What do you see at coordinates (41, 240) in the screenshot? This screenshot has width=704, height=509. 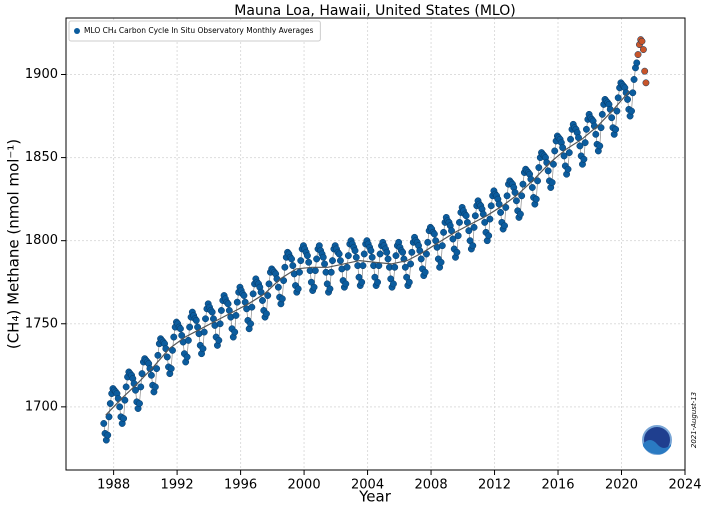 I see `y-tick-label: 1800` at bounding box center [41, 240].